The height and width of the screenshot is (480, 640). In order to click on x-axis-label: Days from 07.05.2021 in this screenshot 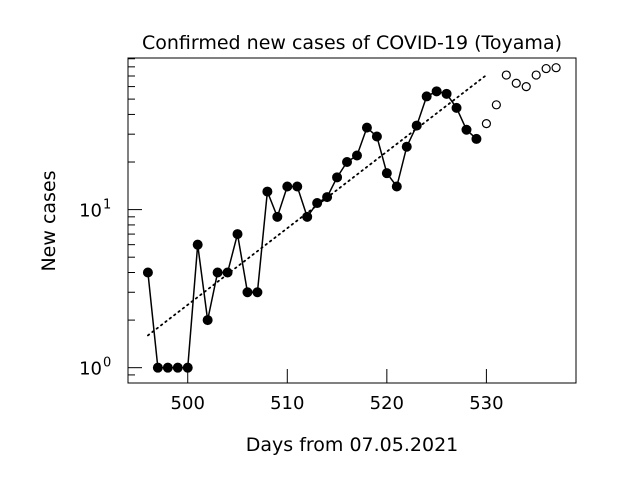, I will do `click(352, 445)`.